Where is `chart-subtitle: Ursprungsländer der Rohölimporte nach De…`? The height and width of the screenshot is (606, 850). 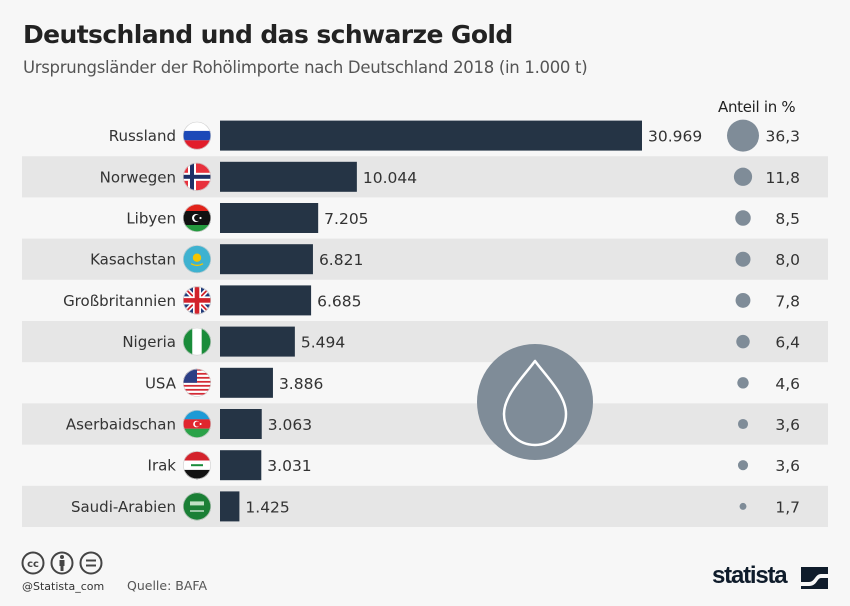
chart-subtitle: Ursprungsländer der Rohölimporte nach De… is located at coordinates (305, 67).